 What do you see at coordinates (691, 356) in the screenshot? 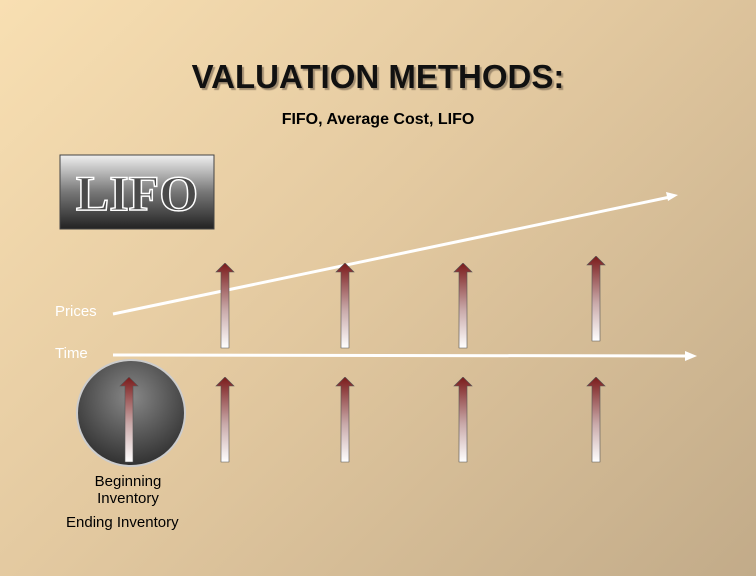
I see `time-arrowhead` at bounding box center [691, 356].